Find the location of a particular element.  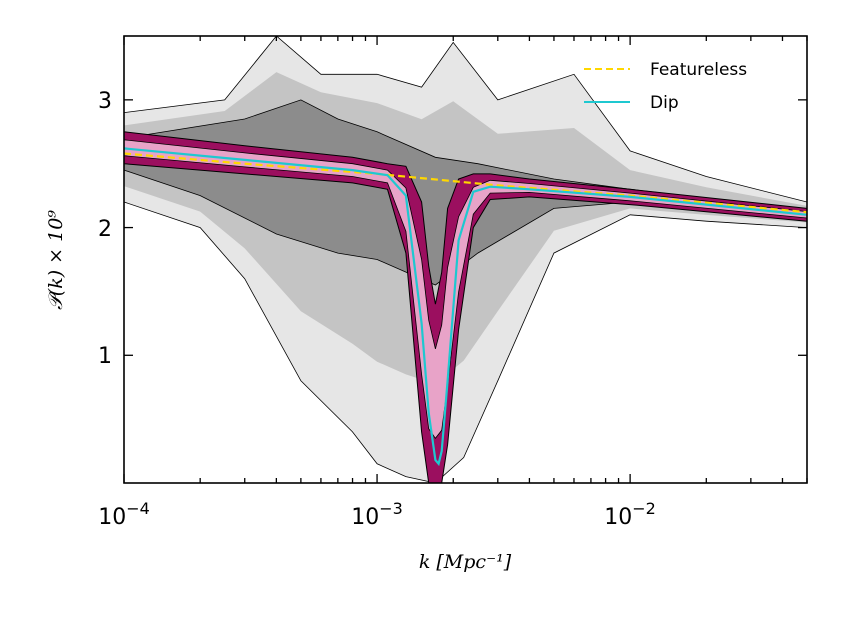

x-tick-labels: 10⁻⁴ 10⁻³ 10⁻² is located at coordinates (377, 514).